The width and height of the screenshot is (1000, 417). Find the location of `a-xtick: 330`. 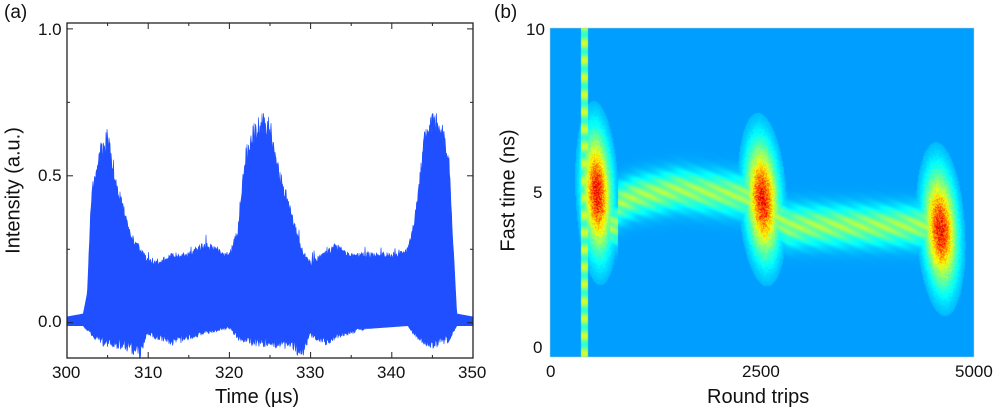

a-xtick: 330 is located at coordinates (310, 372).